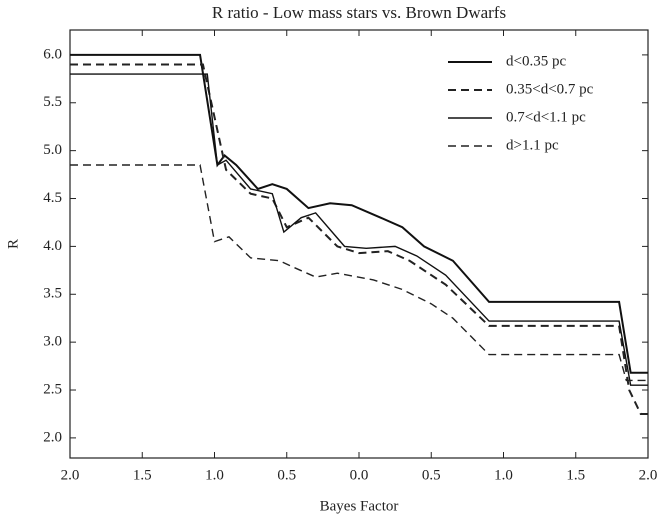 This screenshot has height=522, width=663. What do you see at coordinates (532, 145) in the screenshot?
I see `legend-label: d>1.1 pc` at bounding box center [532, 145].